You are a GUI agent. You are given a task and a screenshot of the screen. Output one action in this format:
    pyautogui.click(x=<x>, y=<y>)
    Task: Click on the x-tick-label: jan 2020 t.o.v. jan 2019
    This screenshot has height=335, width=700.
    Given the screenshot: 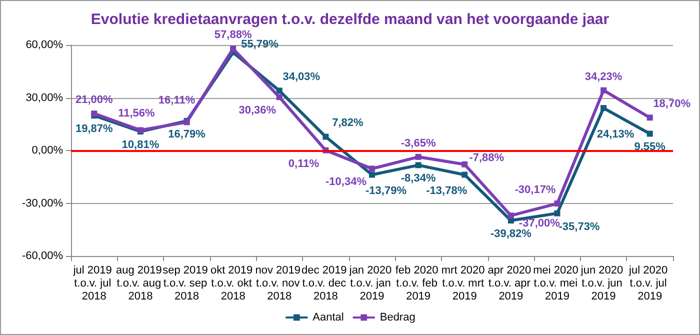 What is the action you would take?
    pyautogui.click(x=371, y=283)
    